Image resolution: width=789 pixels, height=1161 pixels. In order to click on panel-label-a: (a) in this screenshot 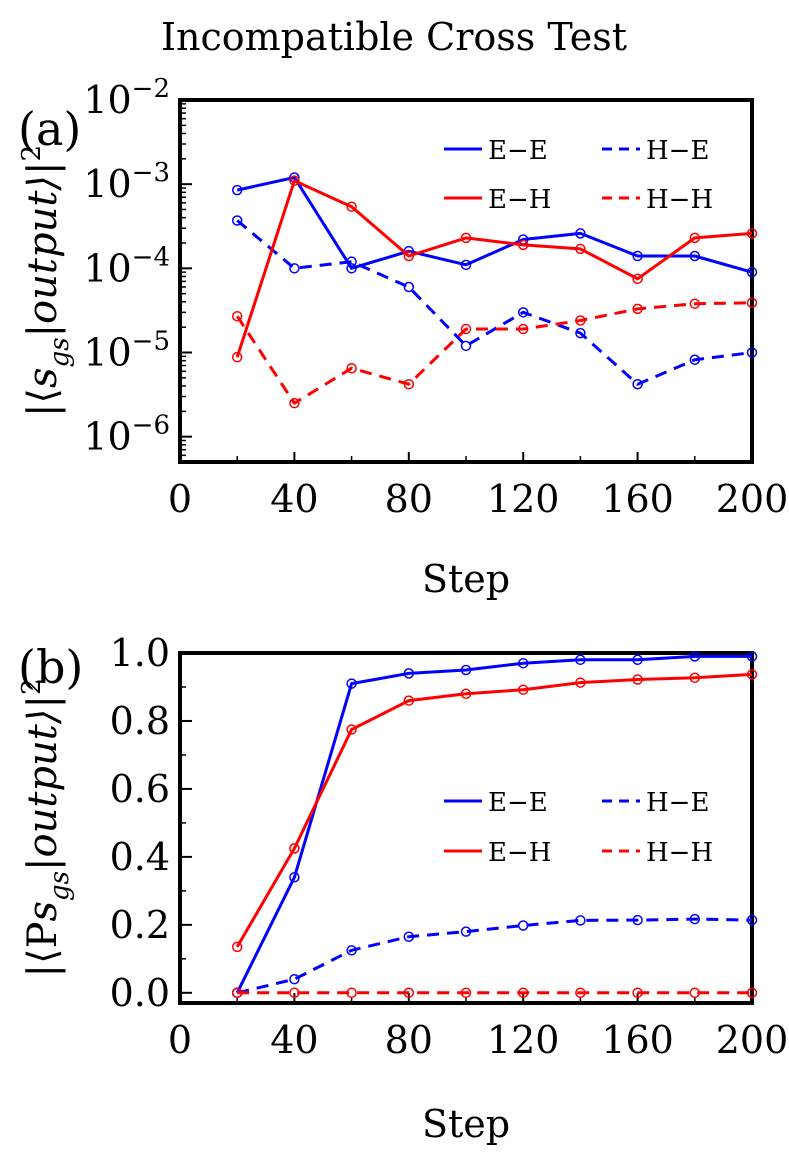, I will do `click(49, 129)`.